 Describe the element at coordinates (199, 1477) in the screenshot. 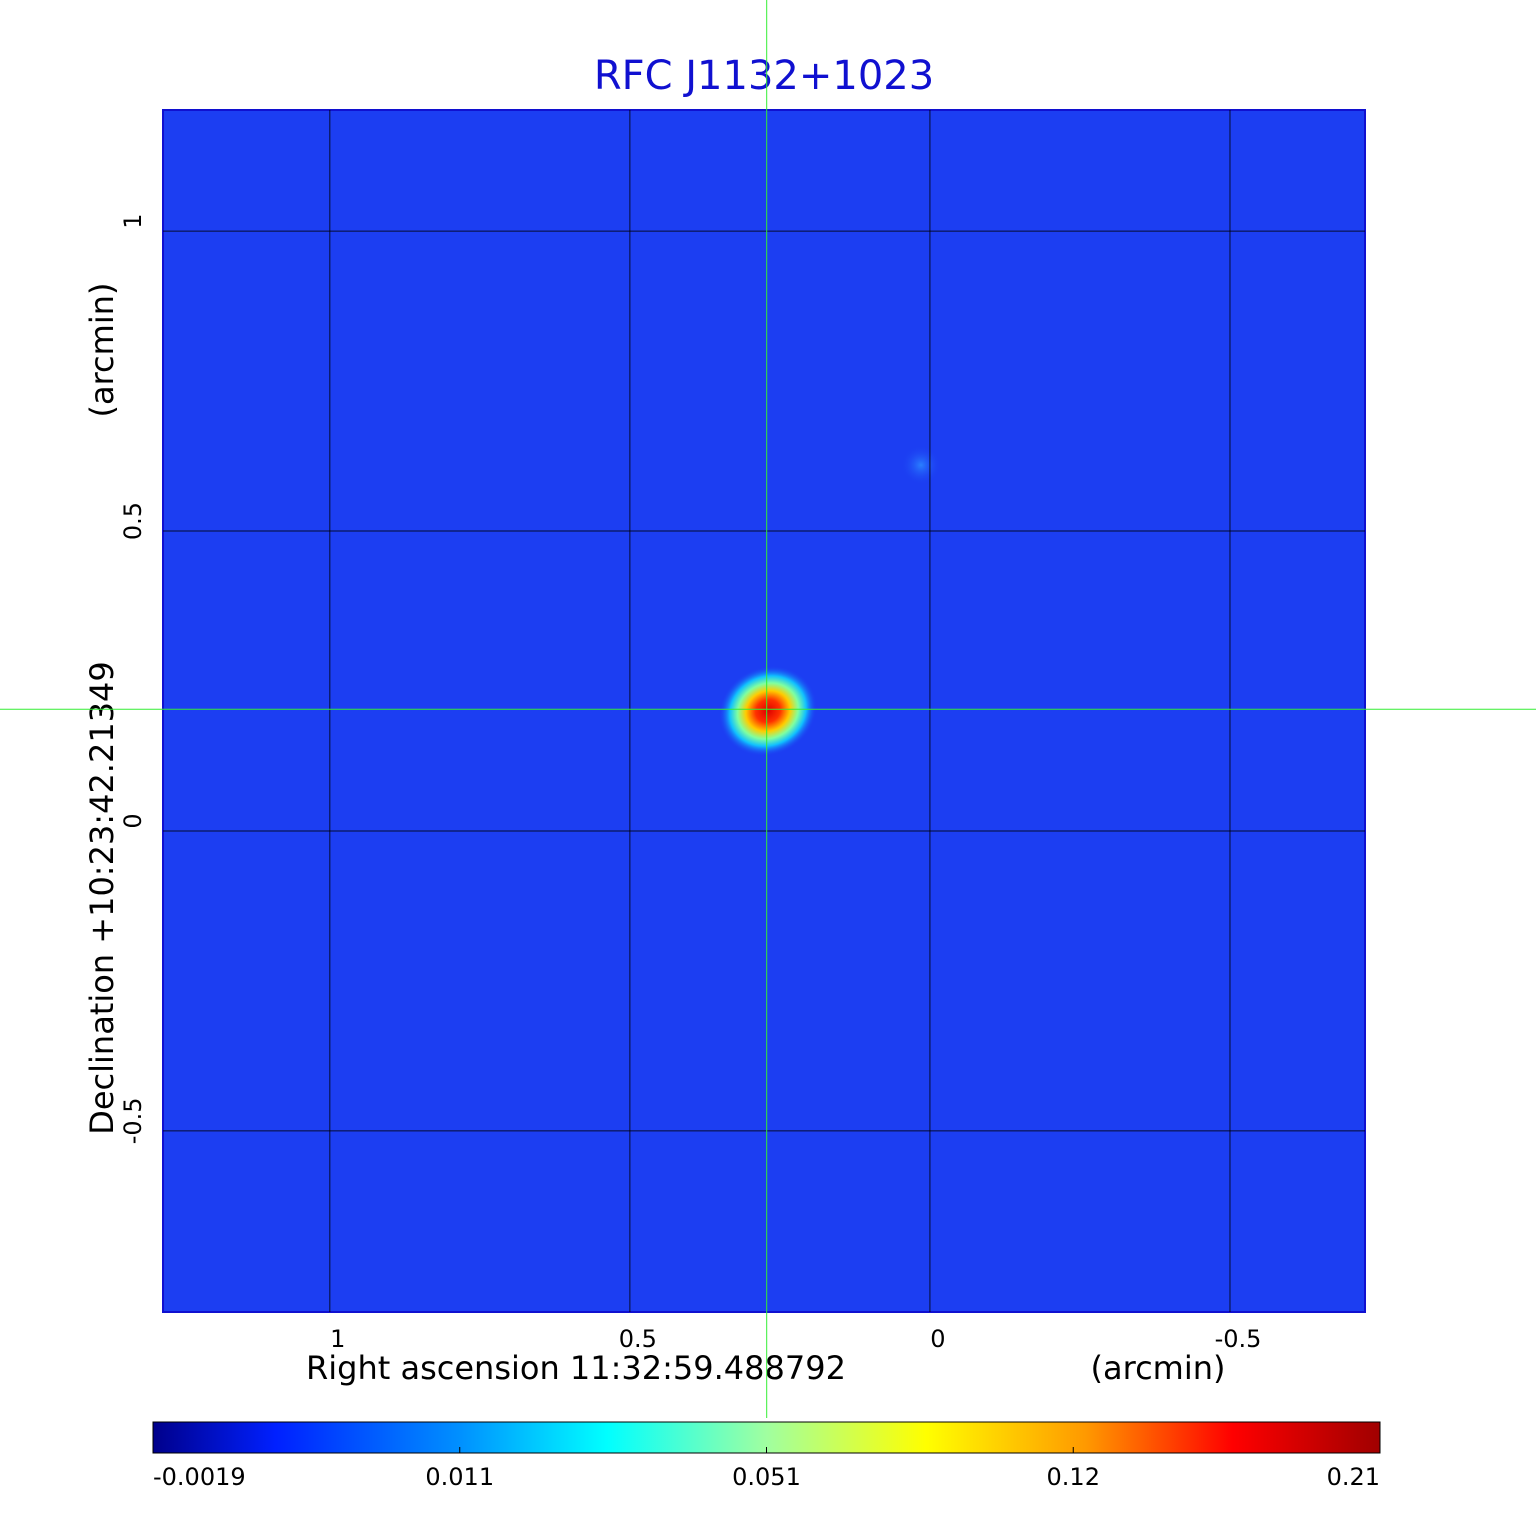

I see `colorbar-tick-label: -0.0019` at that location.